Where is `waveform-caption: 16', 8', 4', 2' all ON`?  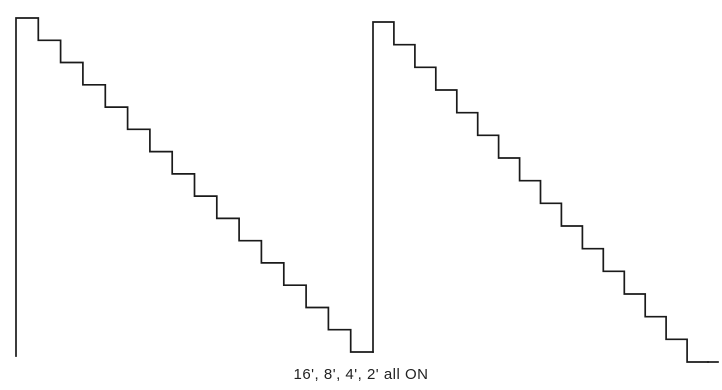 waveform-caption: 16', 8', 4', 2' all ON is located at coordinates (361, 374).